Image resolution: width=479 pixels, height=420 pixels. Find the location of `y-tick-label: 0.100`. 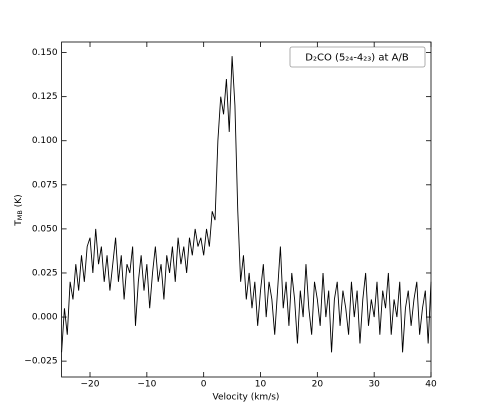

y-tick-label: 0.100 is located at coordinates (45, 141).